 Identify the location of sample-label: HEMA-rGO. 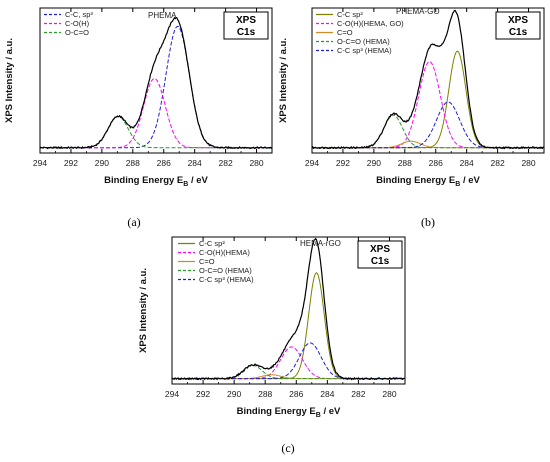
(320, 243).